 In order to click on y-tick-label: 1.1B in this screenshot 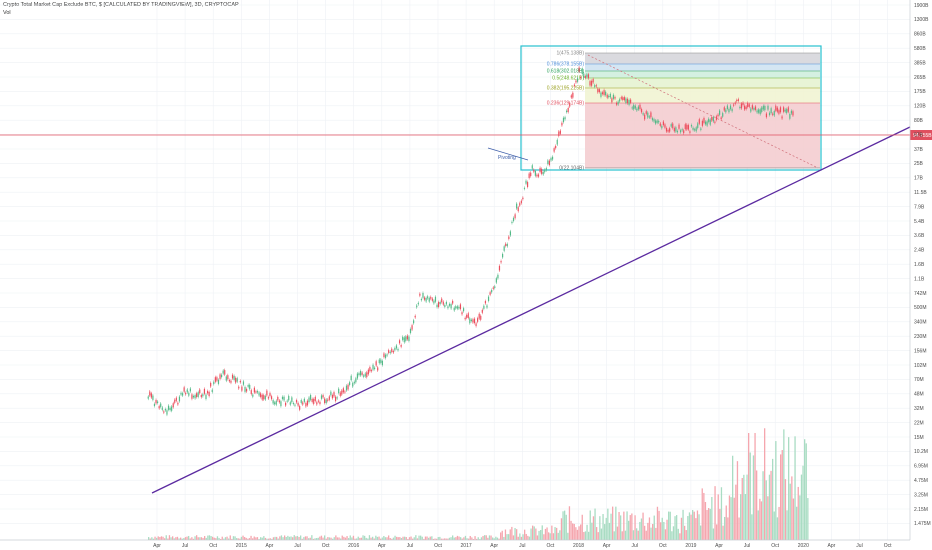, I will do `click(919, 279)`.